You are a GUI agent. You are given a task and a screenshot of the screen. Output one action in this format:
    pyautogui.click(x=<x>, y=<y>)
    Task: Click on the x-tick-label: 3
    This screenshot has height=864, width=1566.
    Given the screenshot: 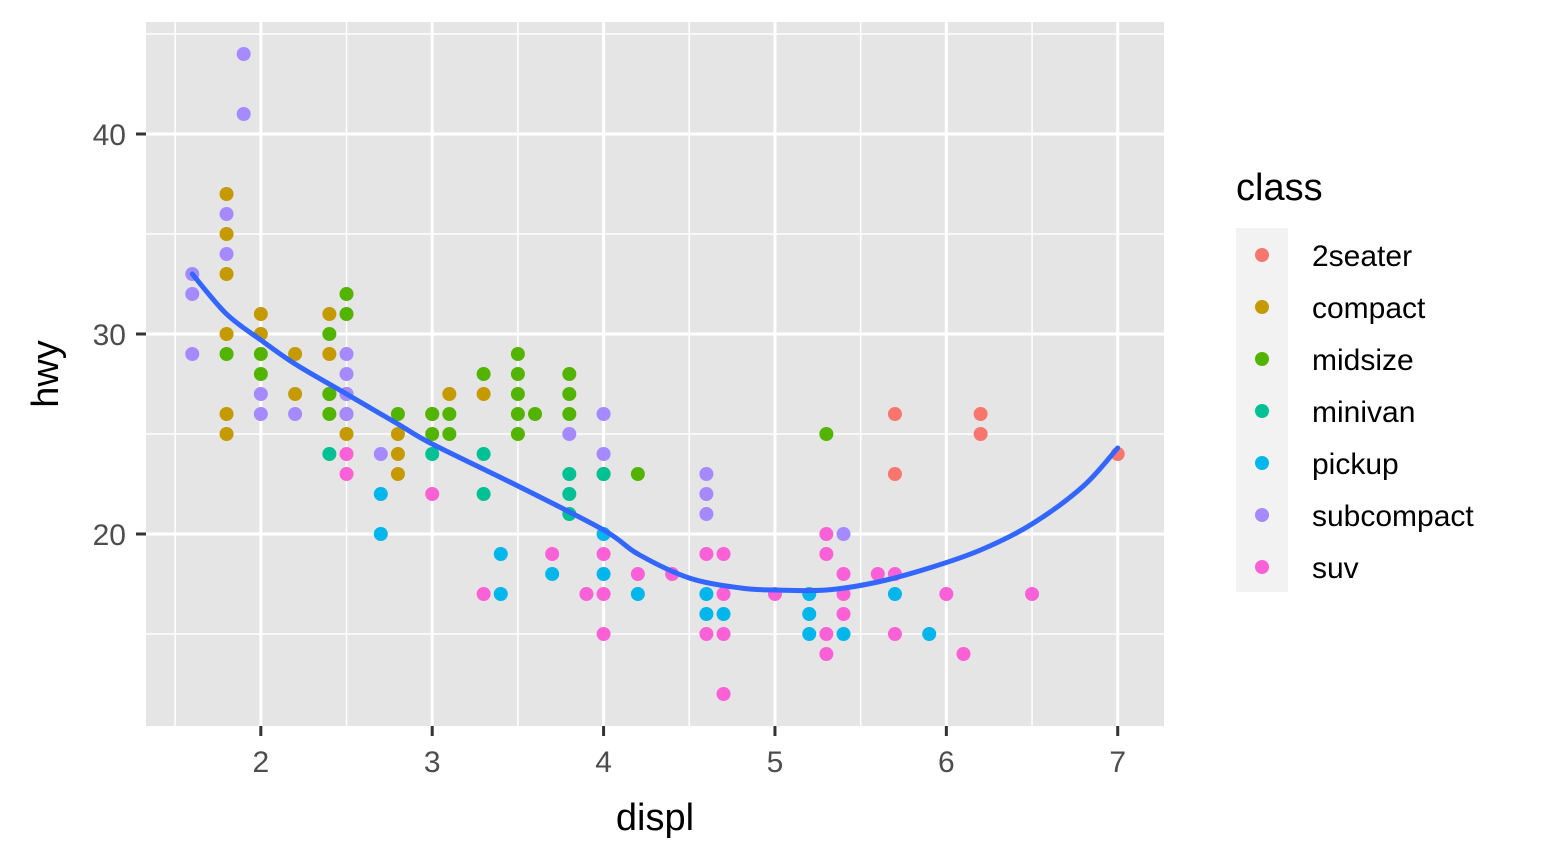 What is the action you would take?
    pyautogui.click(x=432, y=762)
    